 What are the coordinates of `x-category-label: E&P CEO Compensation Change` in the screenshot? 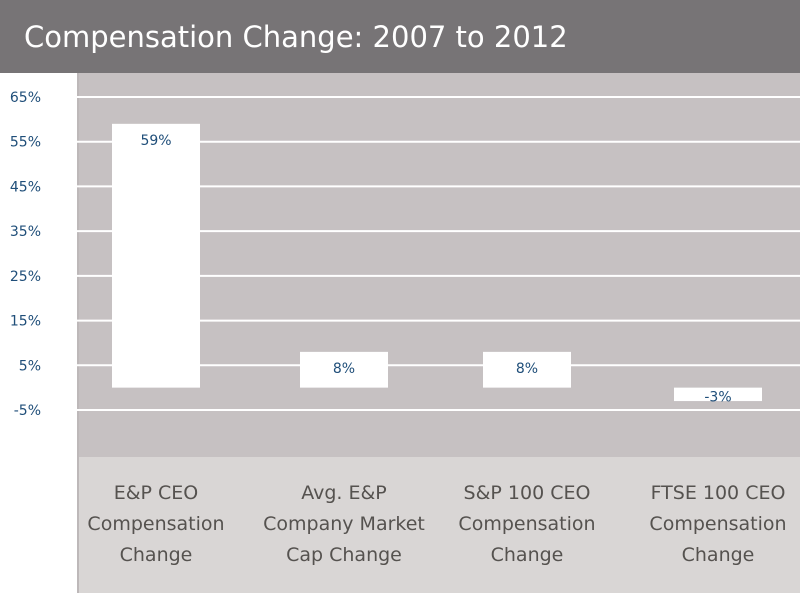 It's located at (156, 524).